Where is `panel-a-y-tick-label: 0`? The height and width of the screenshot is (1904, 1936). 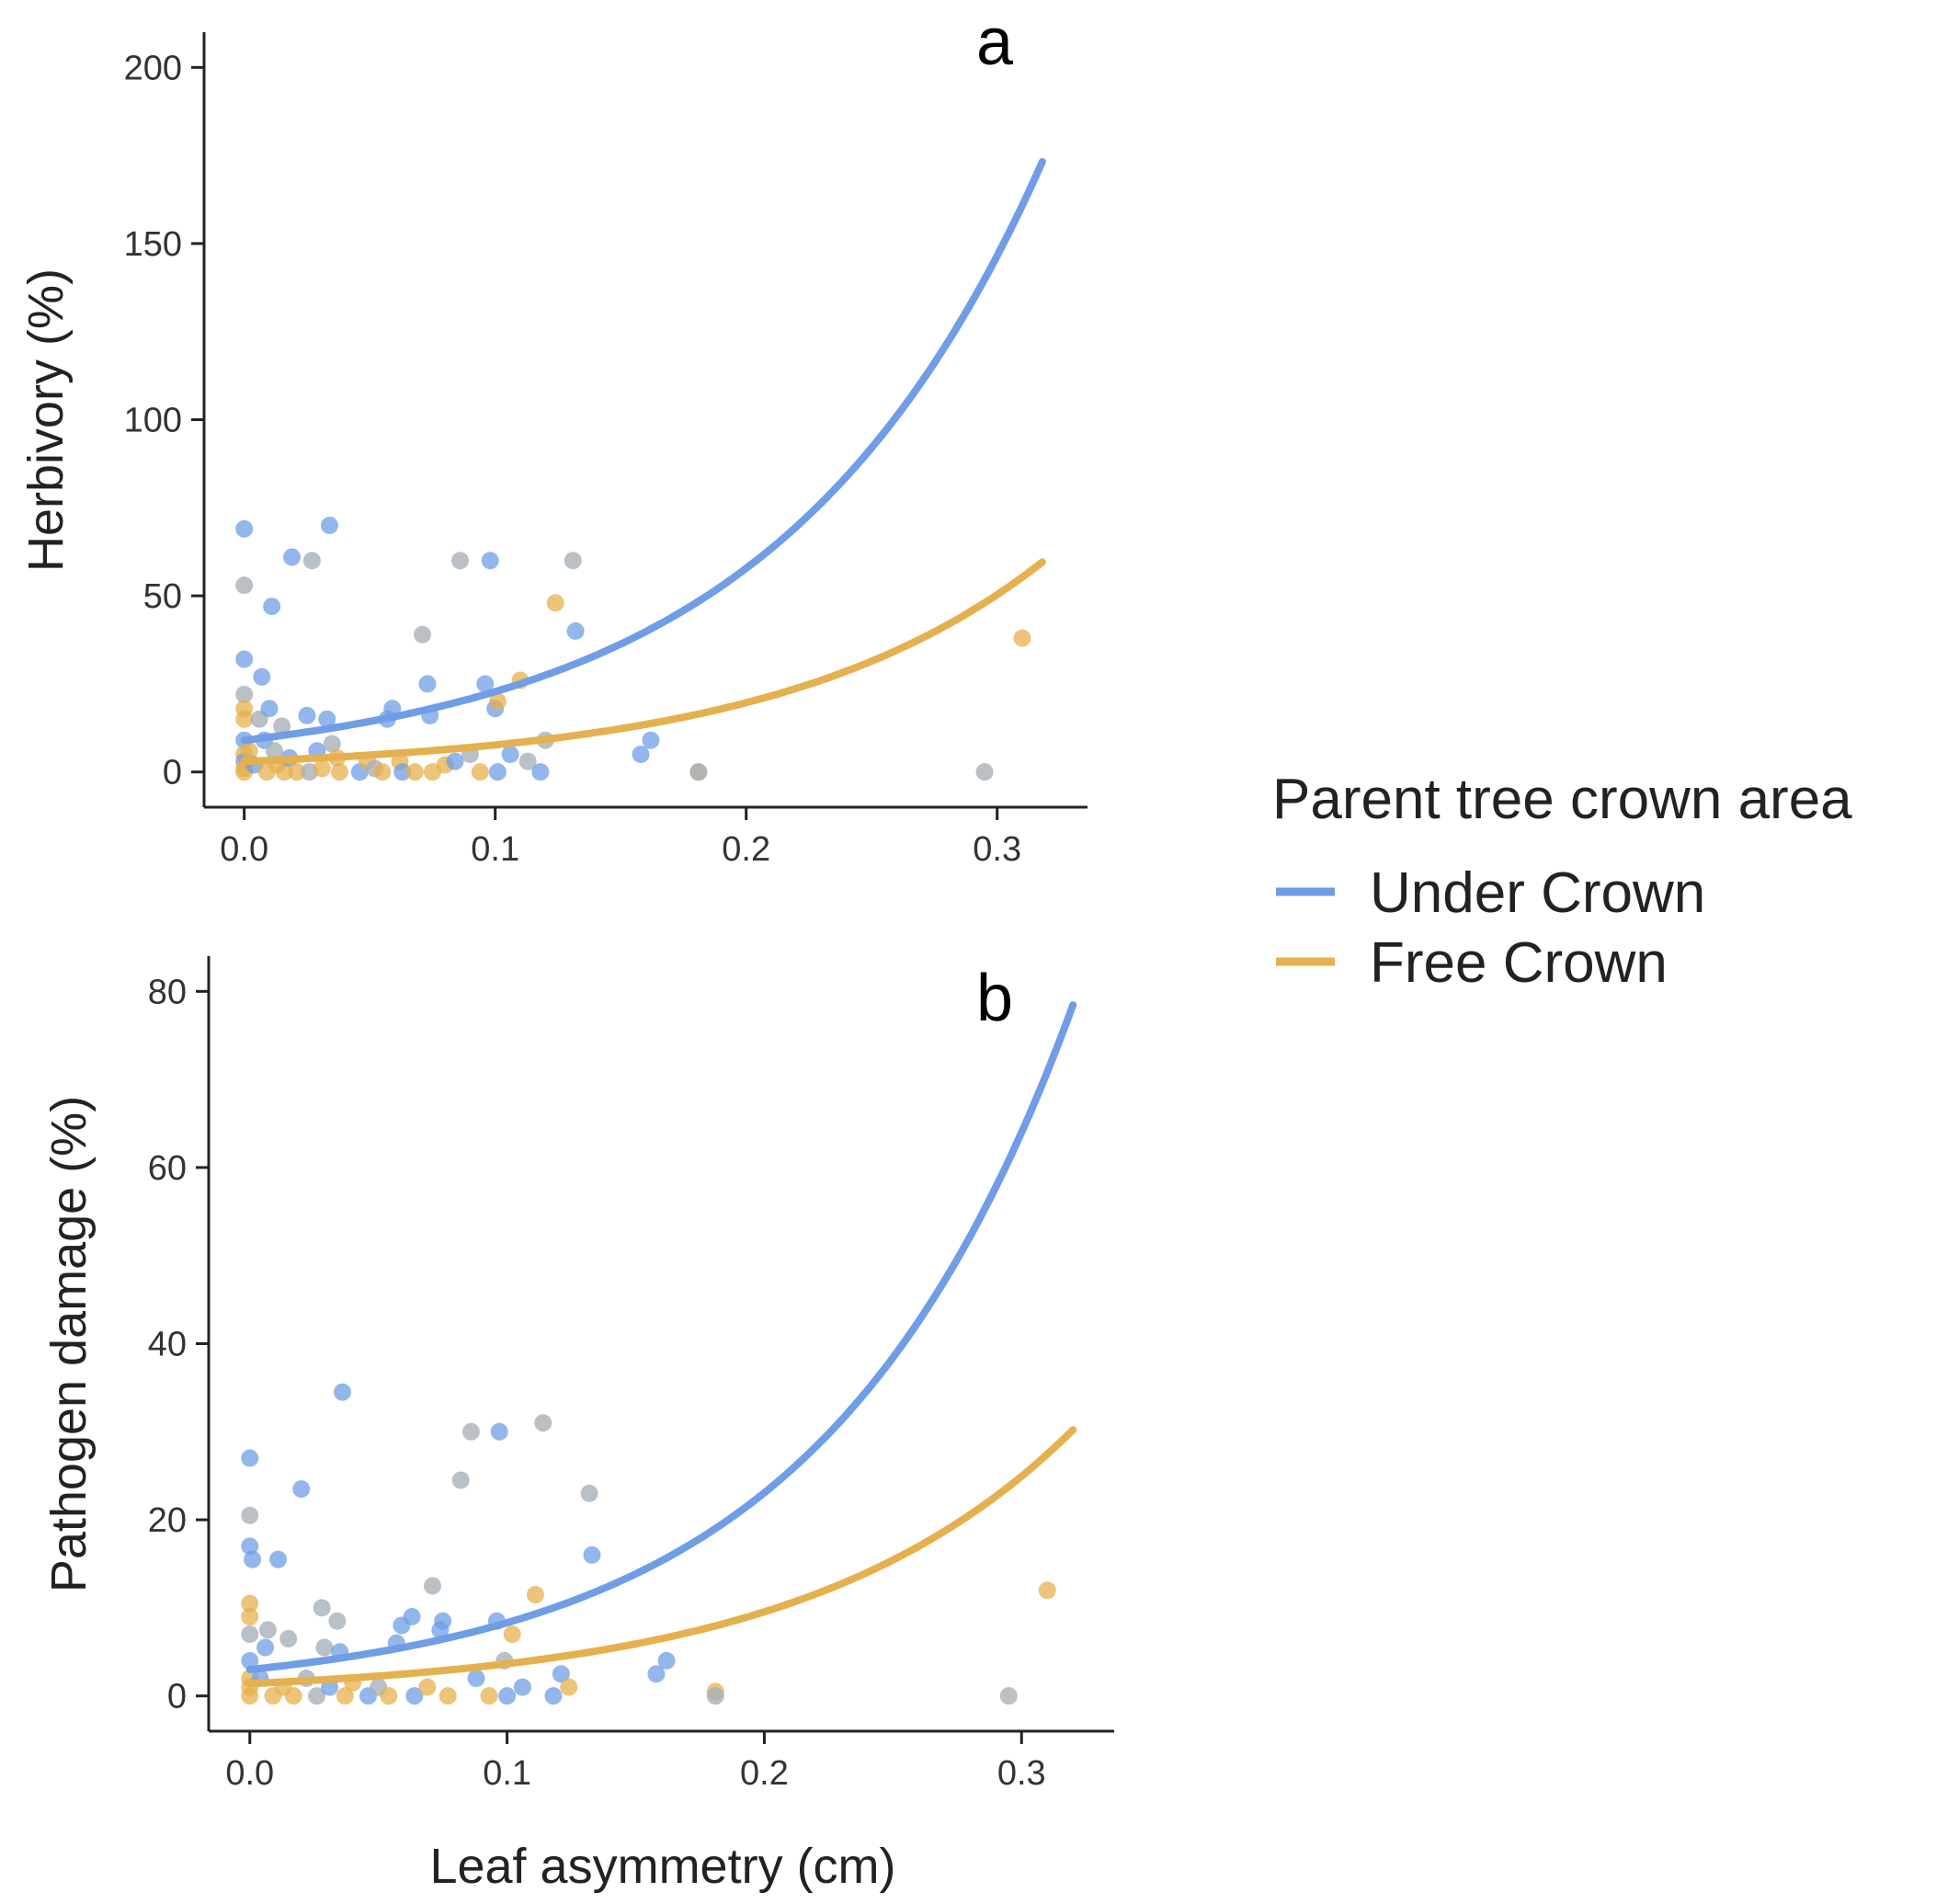
panel-a-y-tick-label: 0 is located at coordinates (172, 773).